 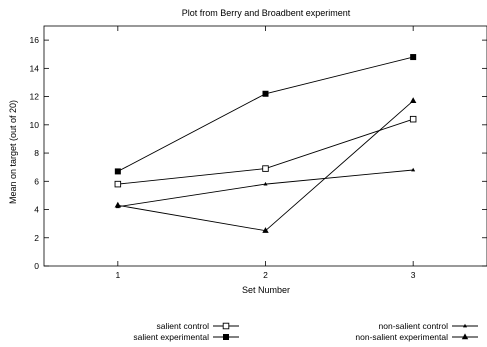 I want to click on y-tick-label: 14, so click(x=35, y=68).